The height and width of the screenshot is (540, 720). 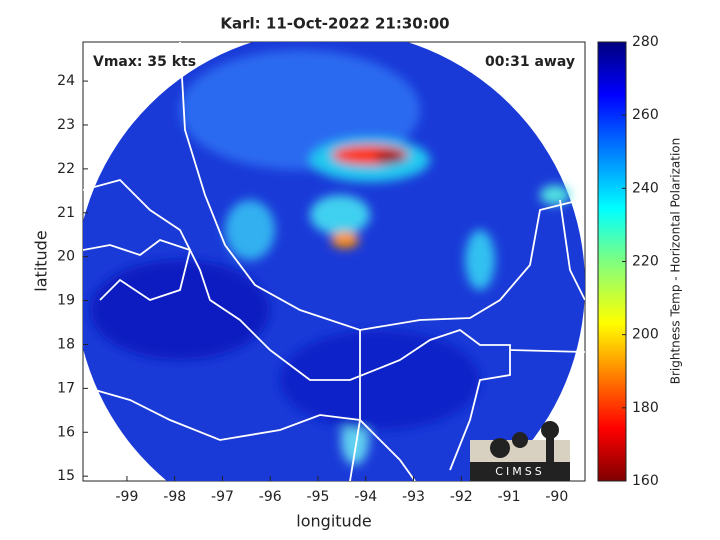 What do you see at coordinates (519, 471) in the screenshot?
I see `logo-text: CIMSS` at bounding box center [519, 471].